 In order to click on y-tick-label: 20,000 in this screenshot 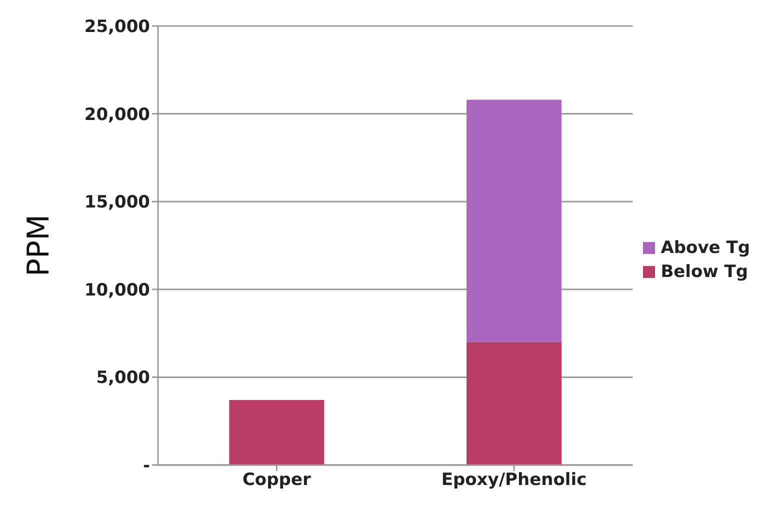, I will do `click(117, 114)`.